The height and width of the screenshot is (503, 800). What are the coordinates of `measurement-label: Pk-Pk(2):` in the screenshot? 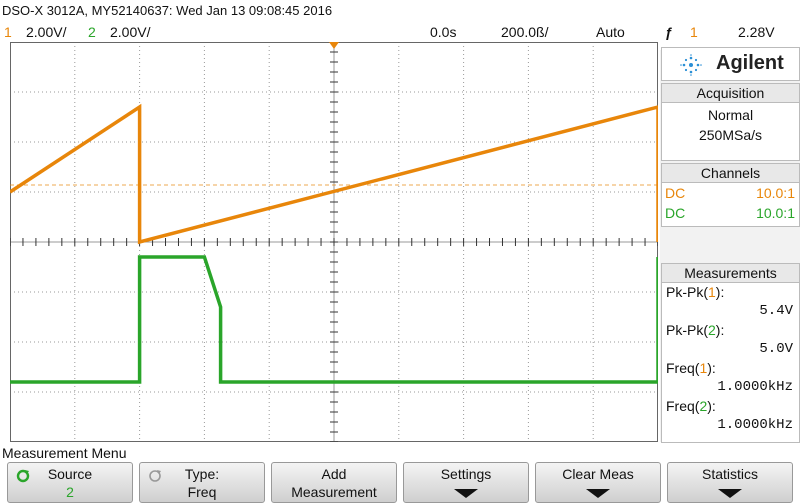 It's located at (695, 330).